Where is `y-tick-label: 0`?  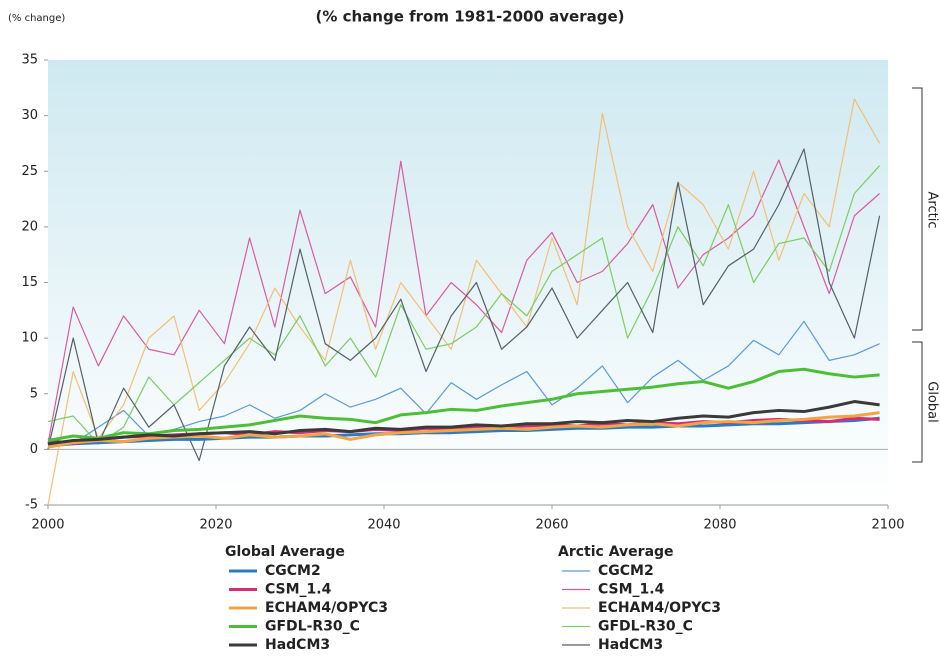
y-tick-label: 0 is located at coordinates (34, 449).